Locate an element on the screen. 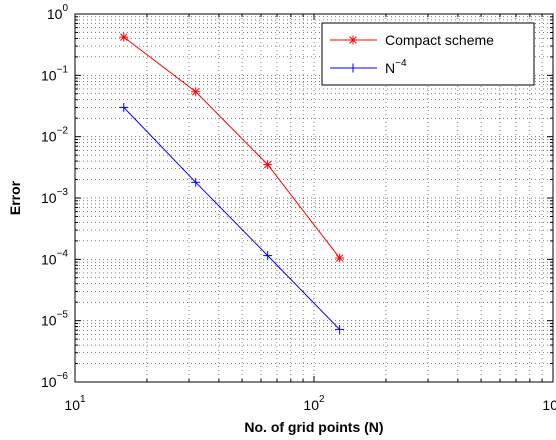 Image resolution: width=556 pixels, height=440 pixels. legend: Compact scheme N−4 is located at coordinates (428, 54).